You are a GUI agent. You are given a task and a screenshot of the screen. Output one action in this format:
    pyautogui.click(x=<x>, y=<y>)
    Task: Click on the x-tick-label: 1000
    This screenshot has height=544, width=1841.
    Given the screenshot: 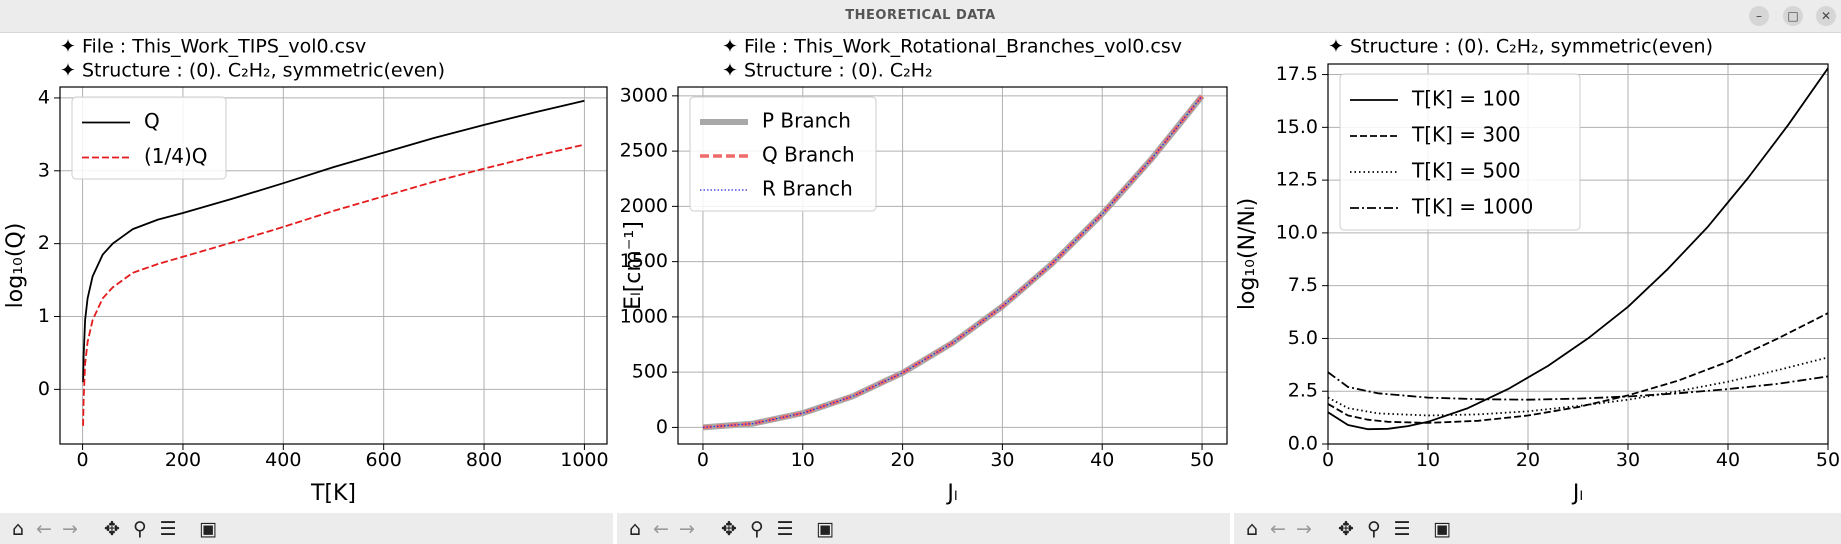 What is the action you would take?
    pyautogui.click(x=584, y=460)
    